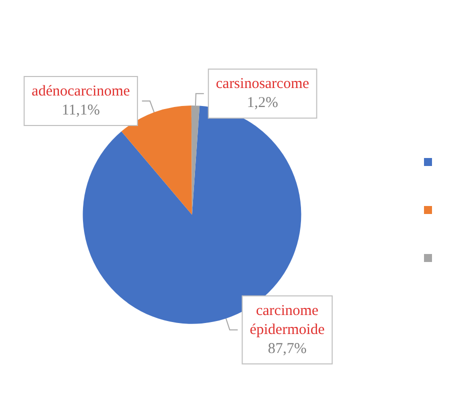 Image resolution: width=452 pixels, height=406 pixels. What do you see at coordinates (263, 84) in the screenshot?
I see `slice-label: carsinosarcome` at bounding box center [263, 84].